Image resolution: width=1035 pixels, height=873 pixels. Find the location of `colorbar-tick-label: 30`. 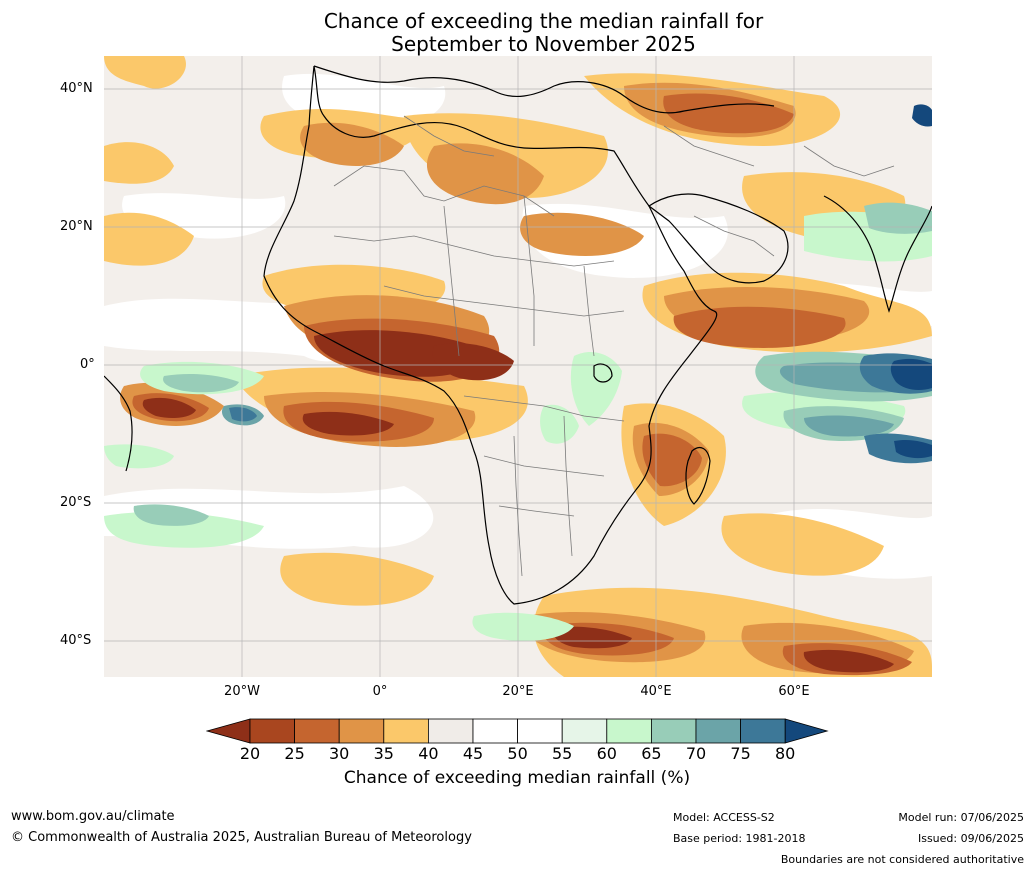

colorbar-tick-label: 30 is located at coordinates (339, 753).